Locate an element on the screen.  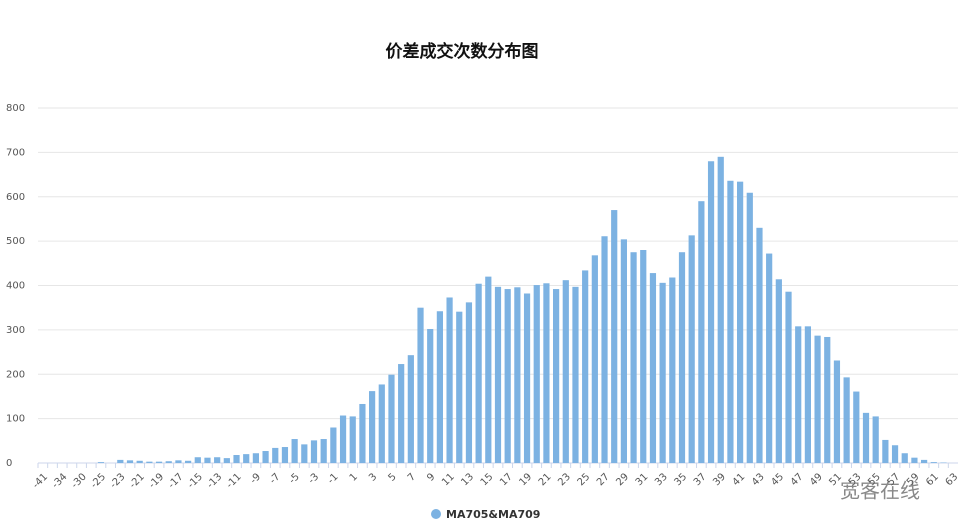
x-tick-label: 15 is located at coordinates (487, 479).